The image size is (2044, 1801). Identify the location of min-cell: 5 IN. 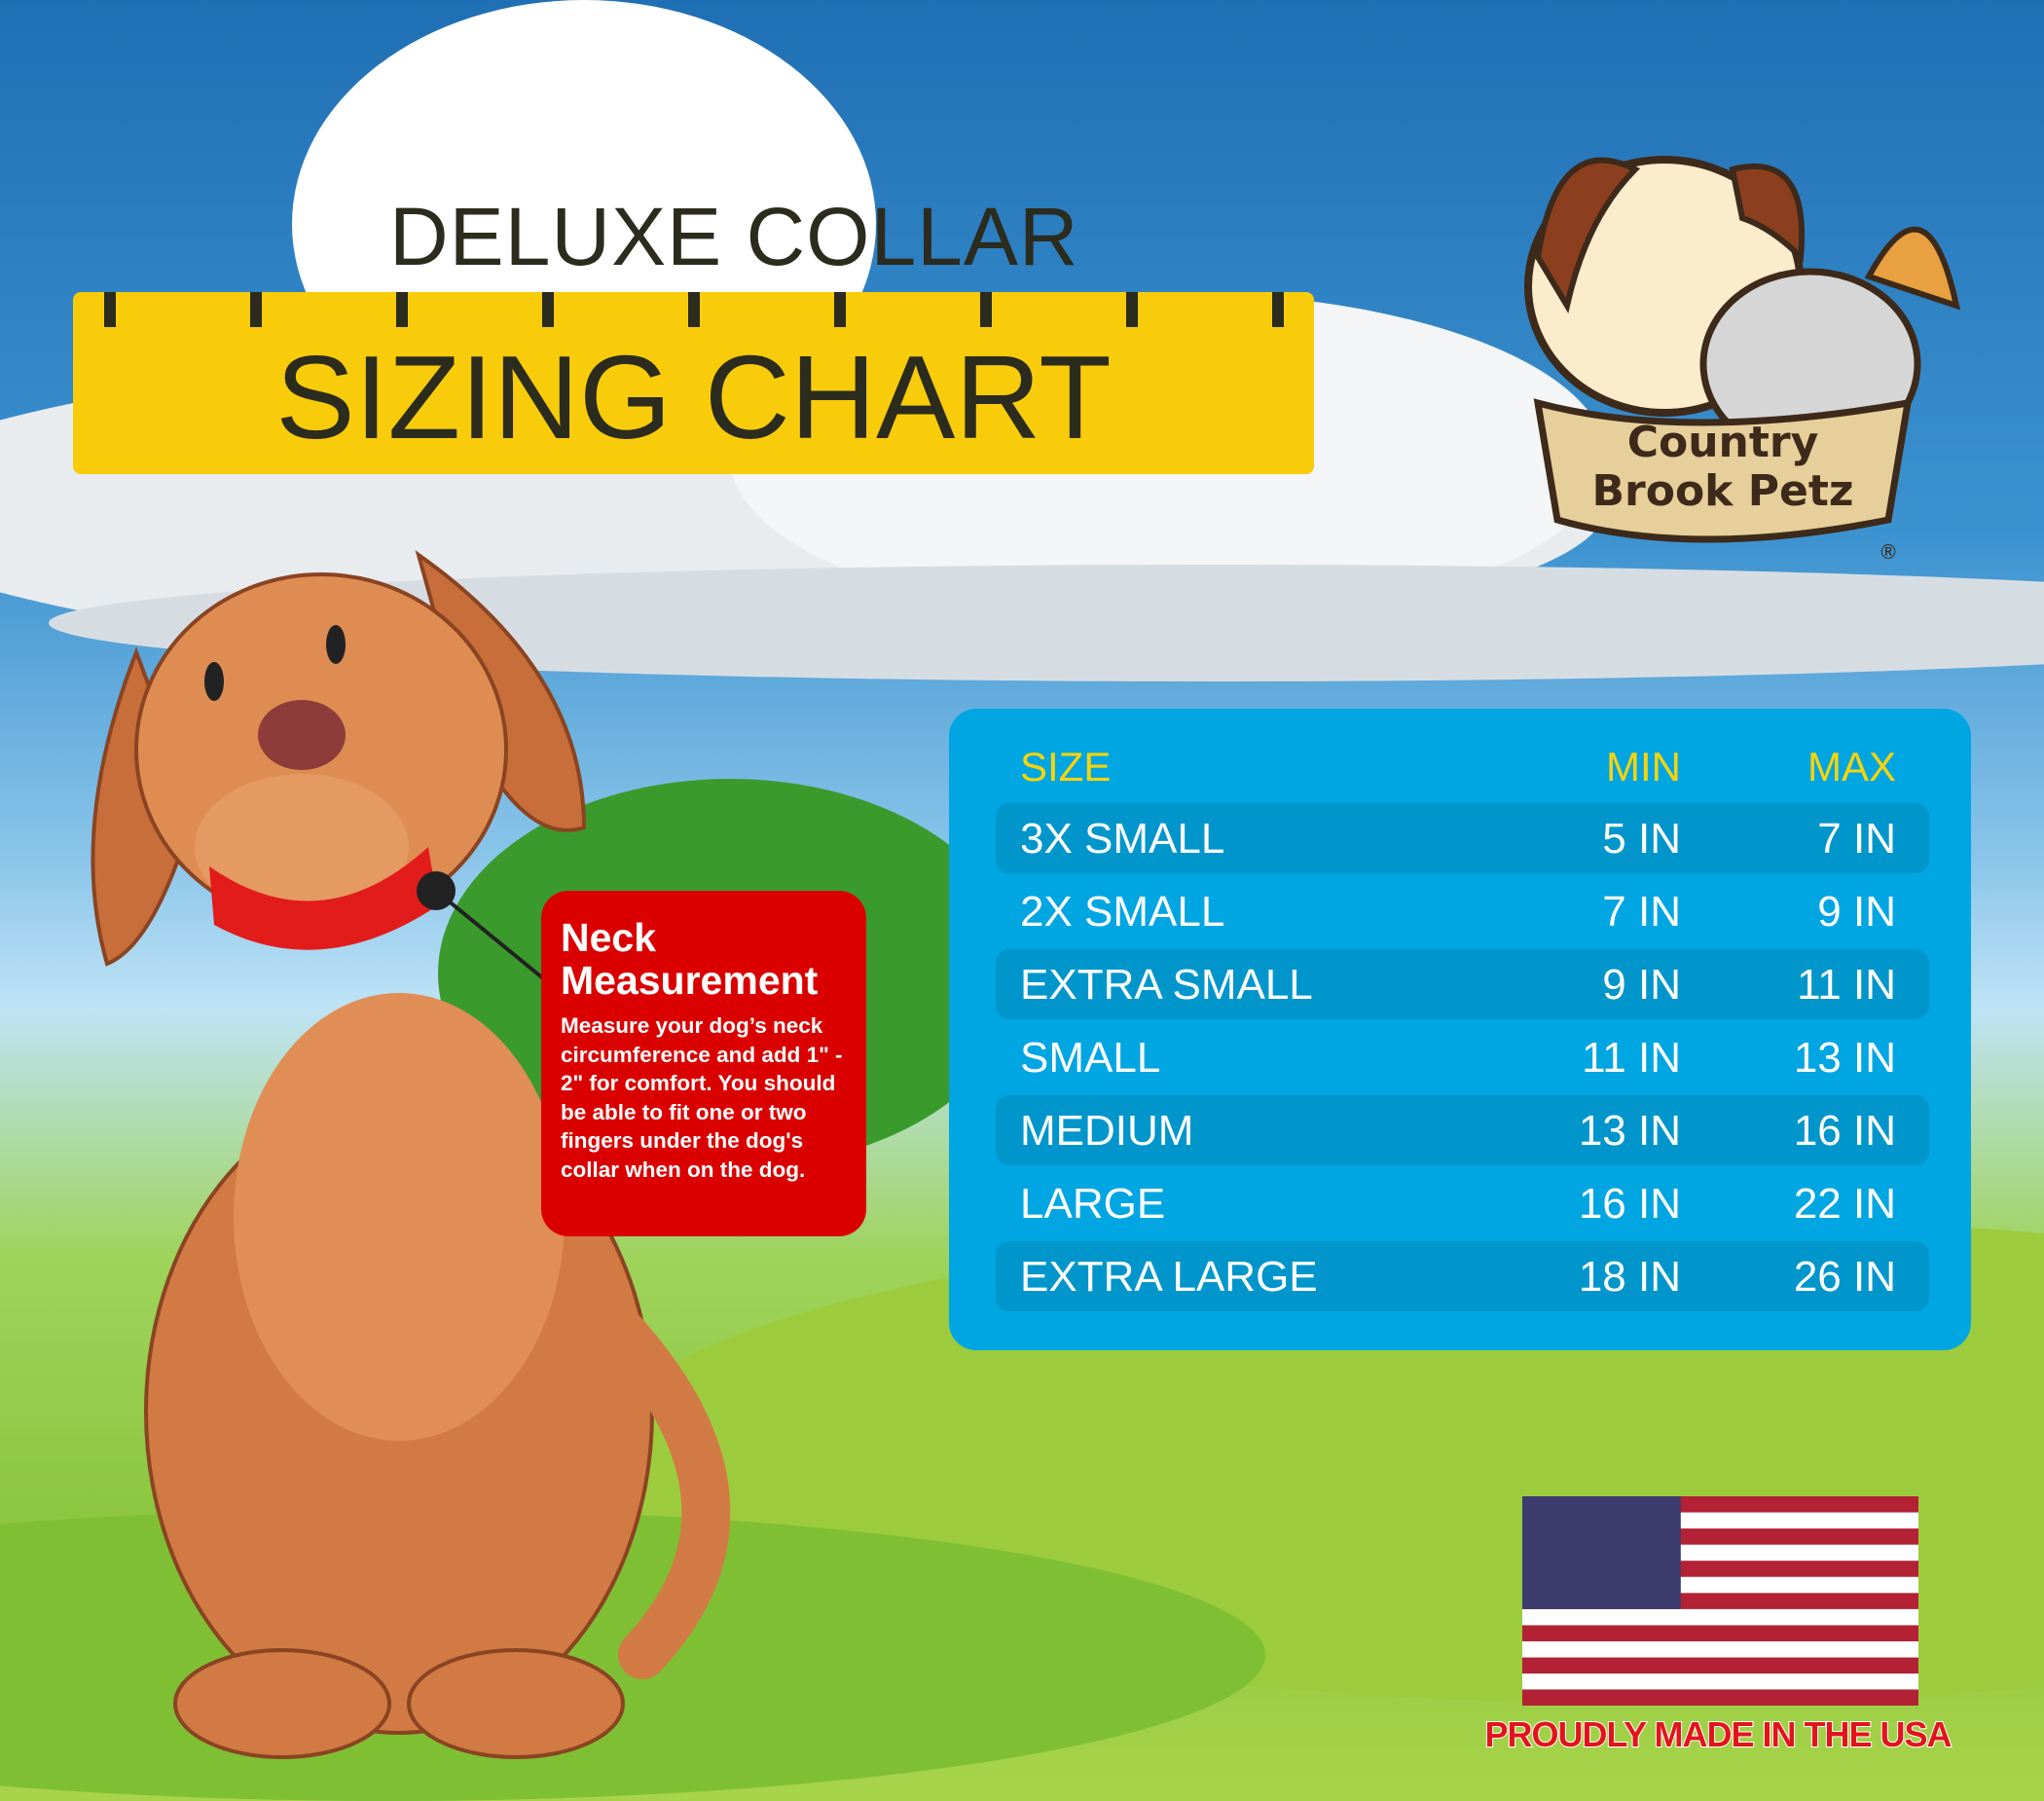
(1642, 839).